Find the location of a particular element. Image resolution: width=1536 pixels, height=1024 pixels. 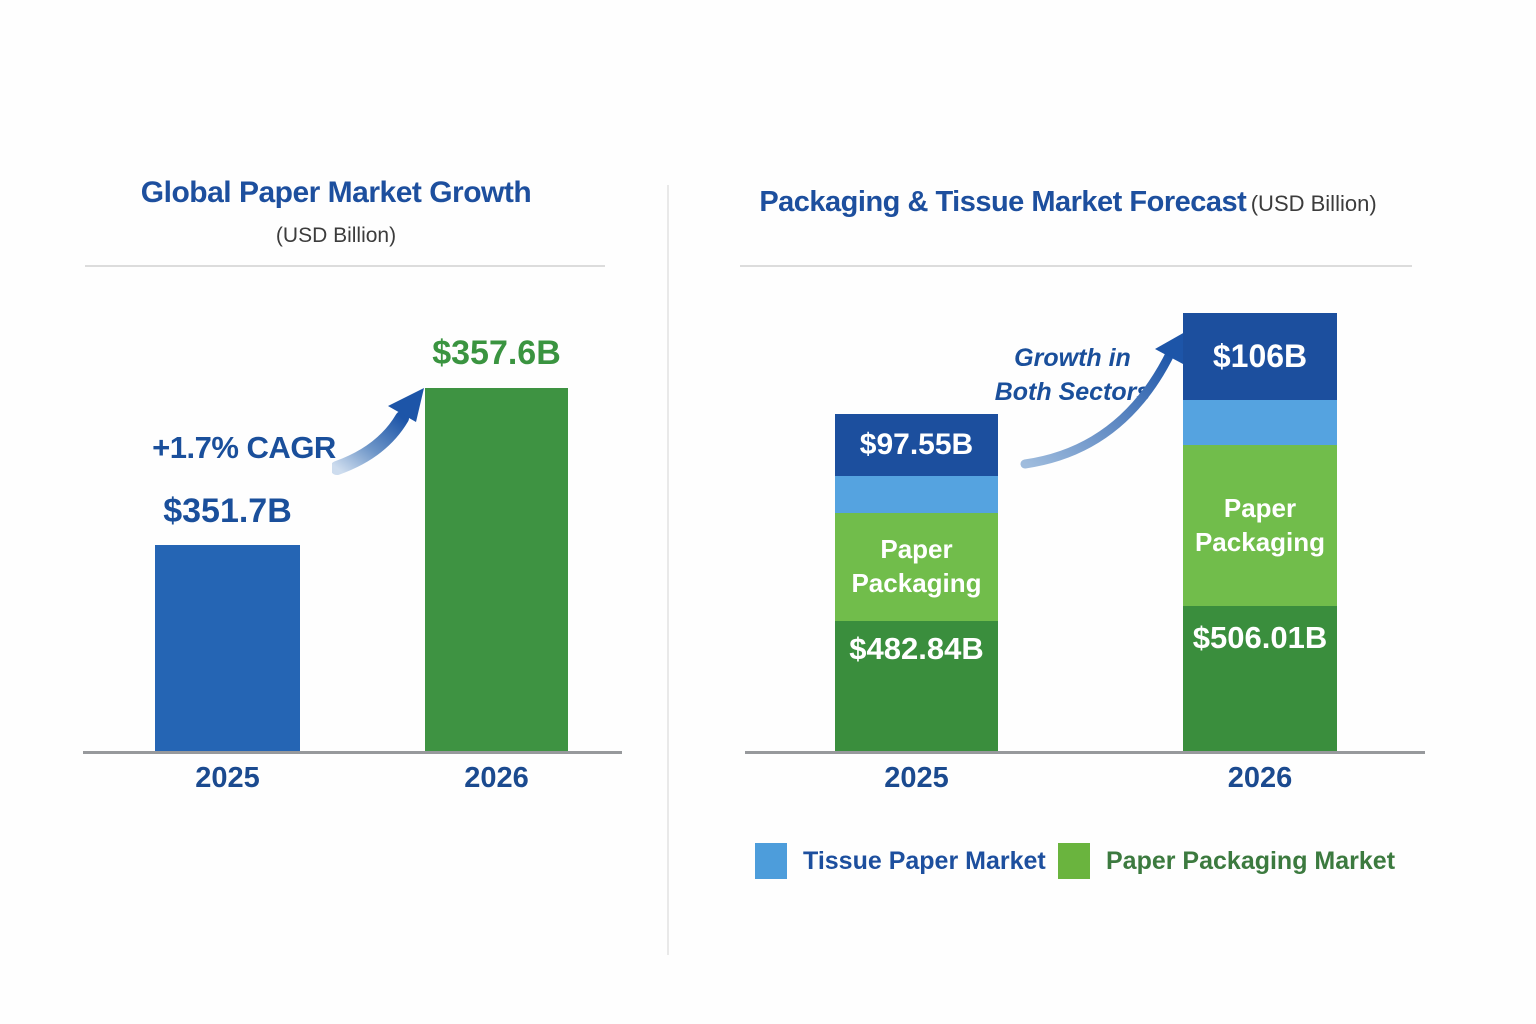

left-chart-title: Global Paper Market Growth is located at coordinates (336, 192).